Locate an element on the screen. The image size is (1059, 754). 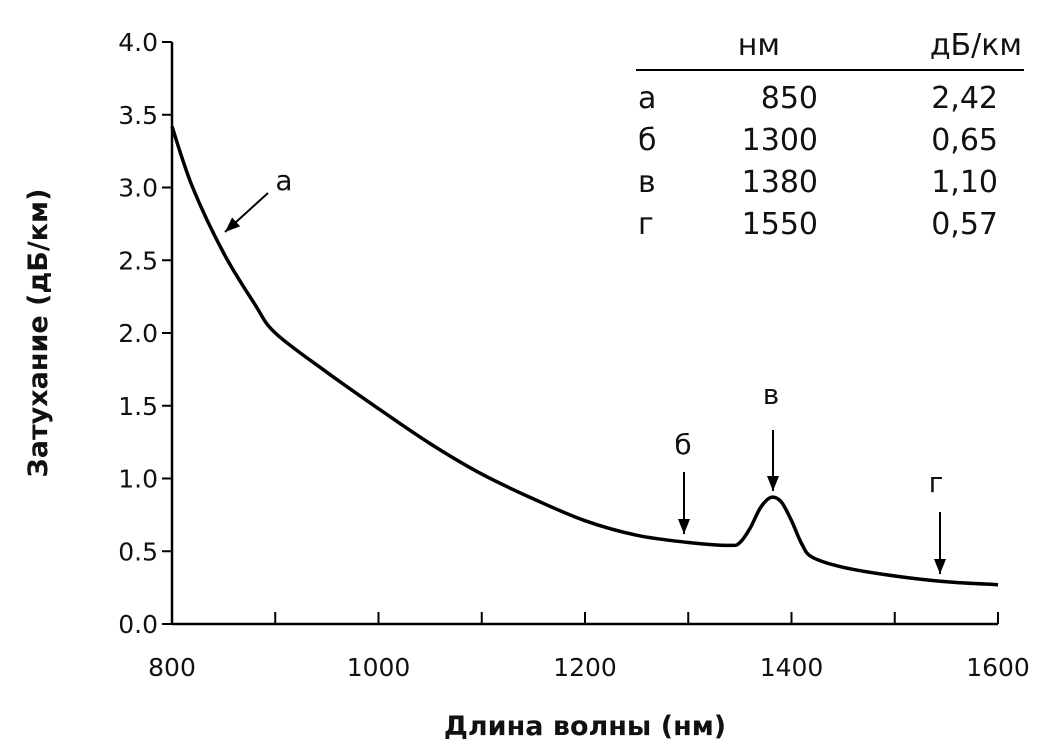
y-tick-label: 0.0 is located at coordinates (138, 624).